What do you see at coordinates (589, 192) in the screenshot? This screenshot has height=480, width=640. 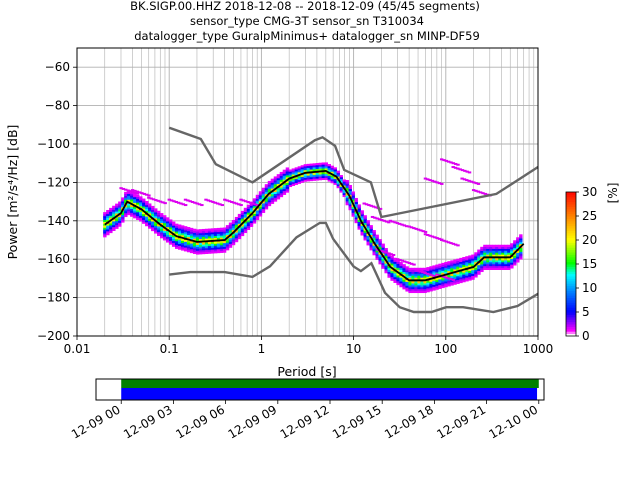 I see `colorbar-tick-label: 30` at bounding box center [589, 192].